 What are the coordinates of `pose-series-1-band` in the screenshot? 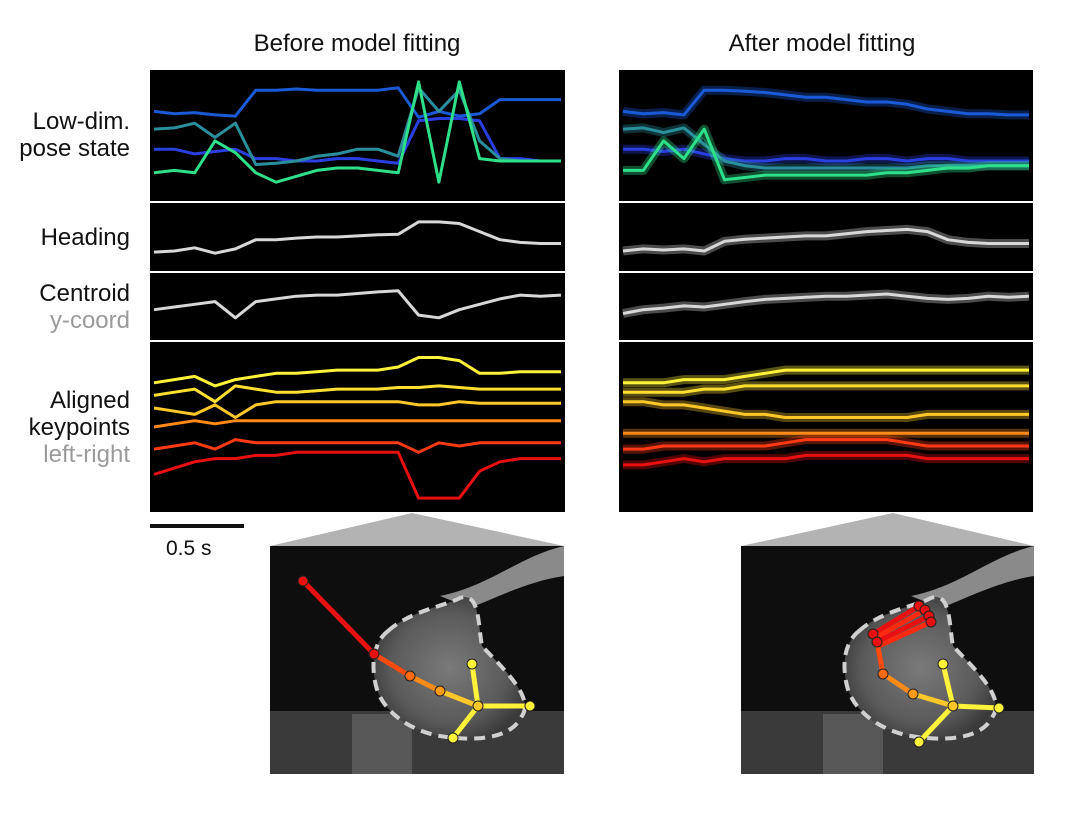 It's located at (825, 102).